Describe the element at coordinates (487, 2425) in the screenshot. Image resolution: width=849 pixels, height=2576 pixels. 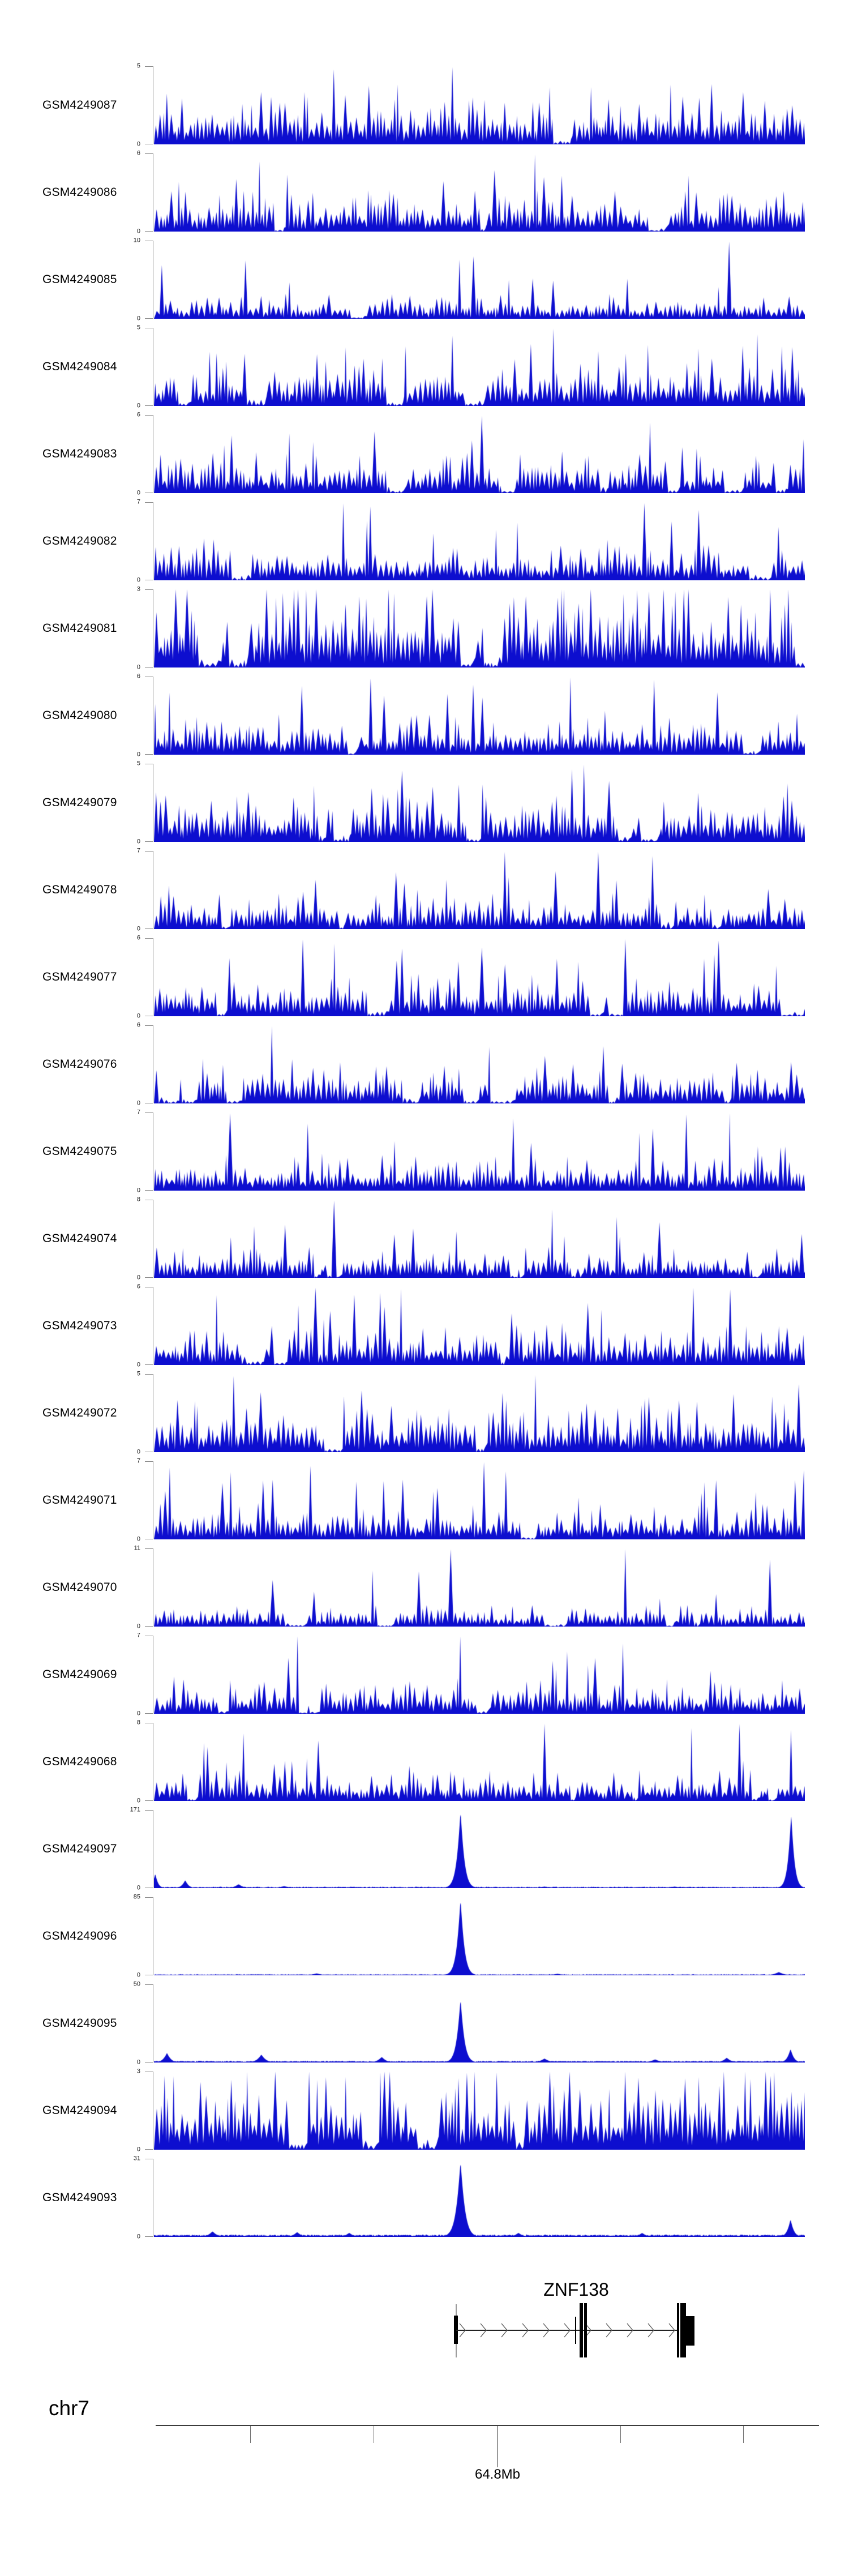
I see `chromosome-axis-line` at that location.